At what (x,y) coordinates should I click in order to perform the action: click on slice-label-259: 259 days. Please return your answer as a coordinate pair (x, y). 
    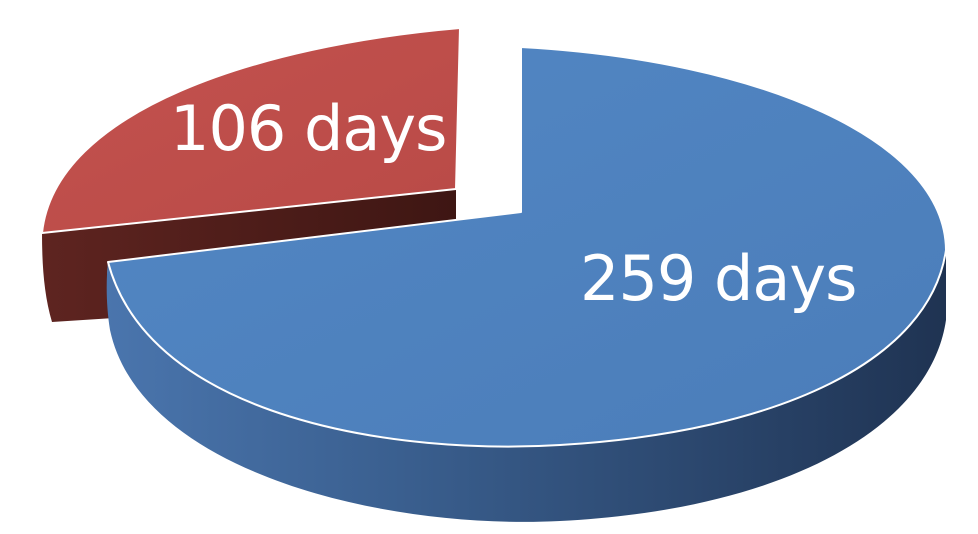
    Looking at the image, I should click on (718, 278).